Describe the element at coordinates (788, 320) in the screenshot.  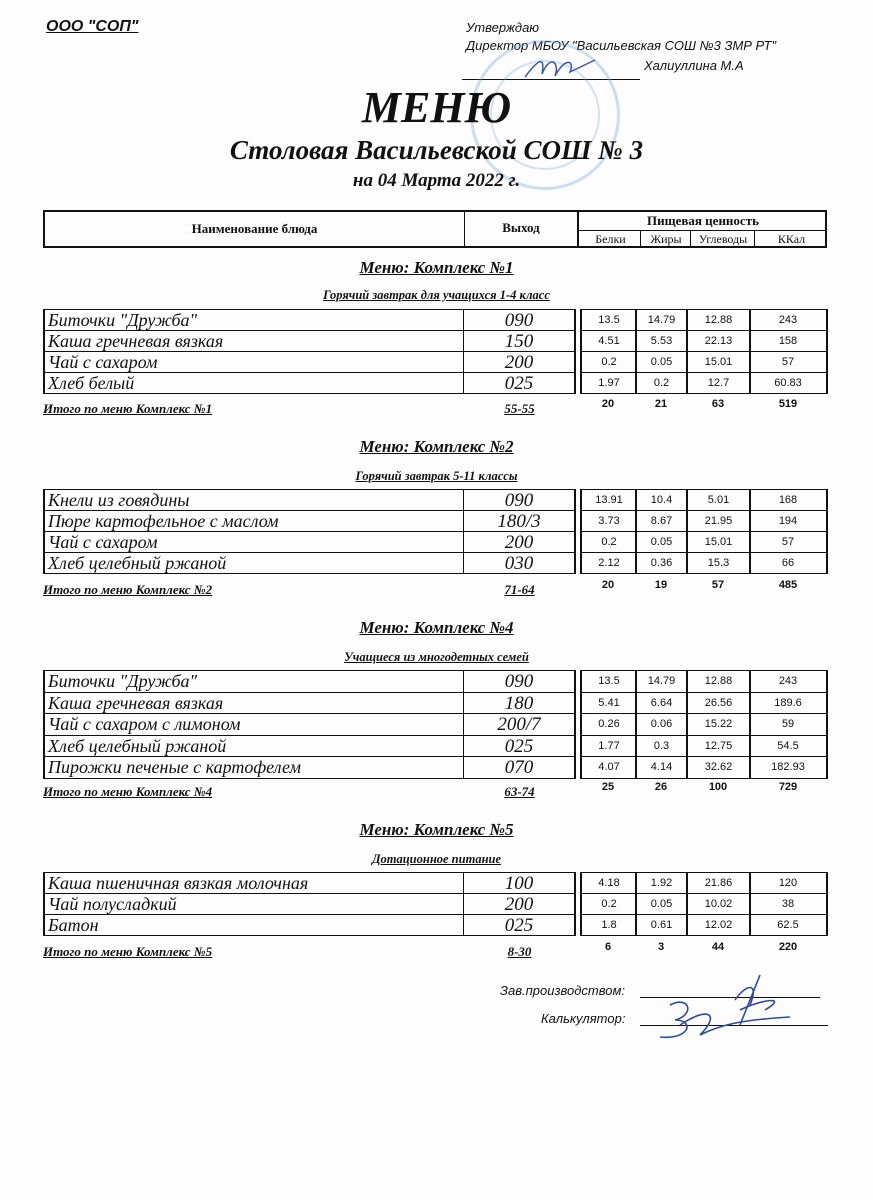
I see `dish-kcal: 243` at that location.